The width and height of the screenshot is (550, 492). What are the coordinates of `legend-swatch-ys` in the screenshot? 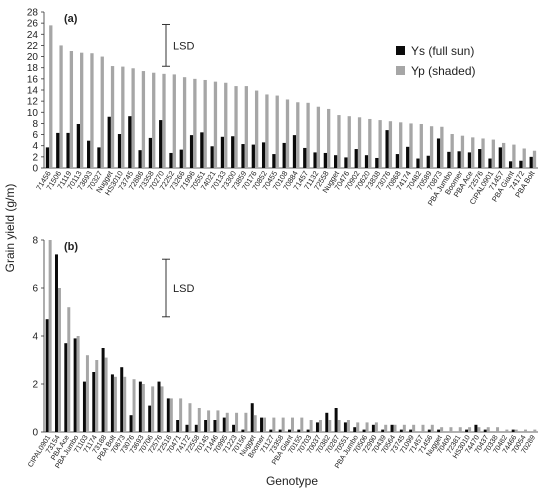 It's located at (400, 50).